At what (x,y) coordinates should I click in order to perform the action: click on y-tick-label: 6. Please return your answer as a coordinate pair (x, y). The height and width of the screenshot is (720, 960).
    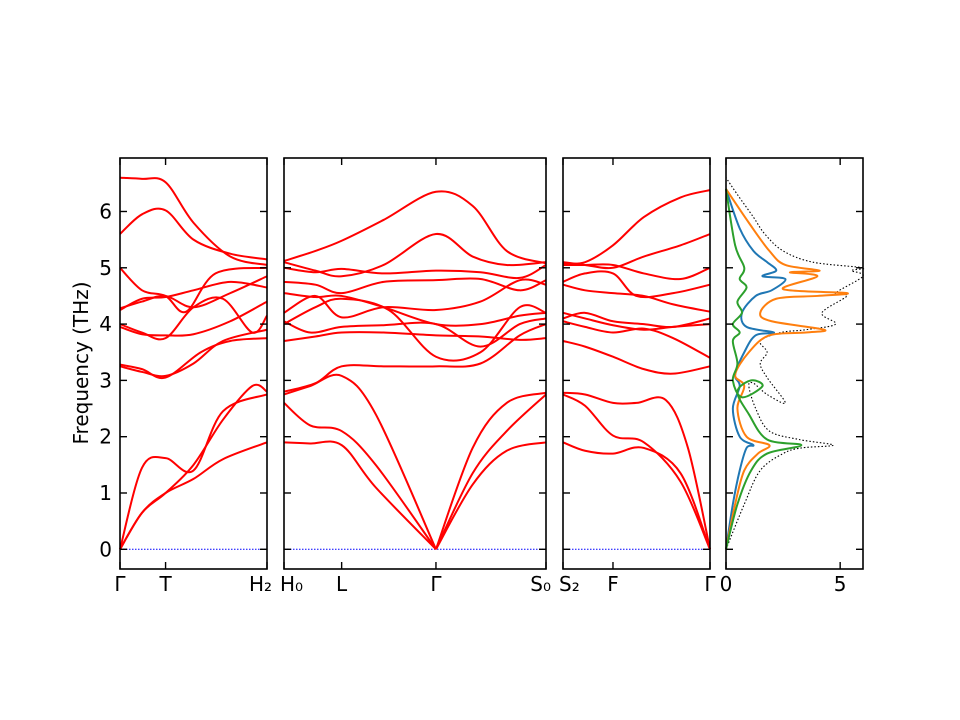
    Looking at the image, I should click on (105, 211).